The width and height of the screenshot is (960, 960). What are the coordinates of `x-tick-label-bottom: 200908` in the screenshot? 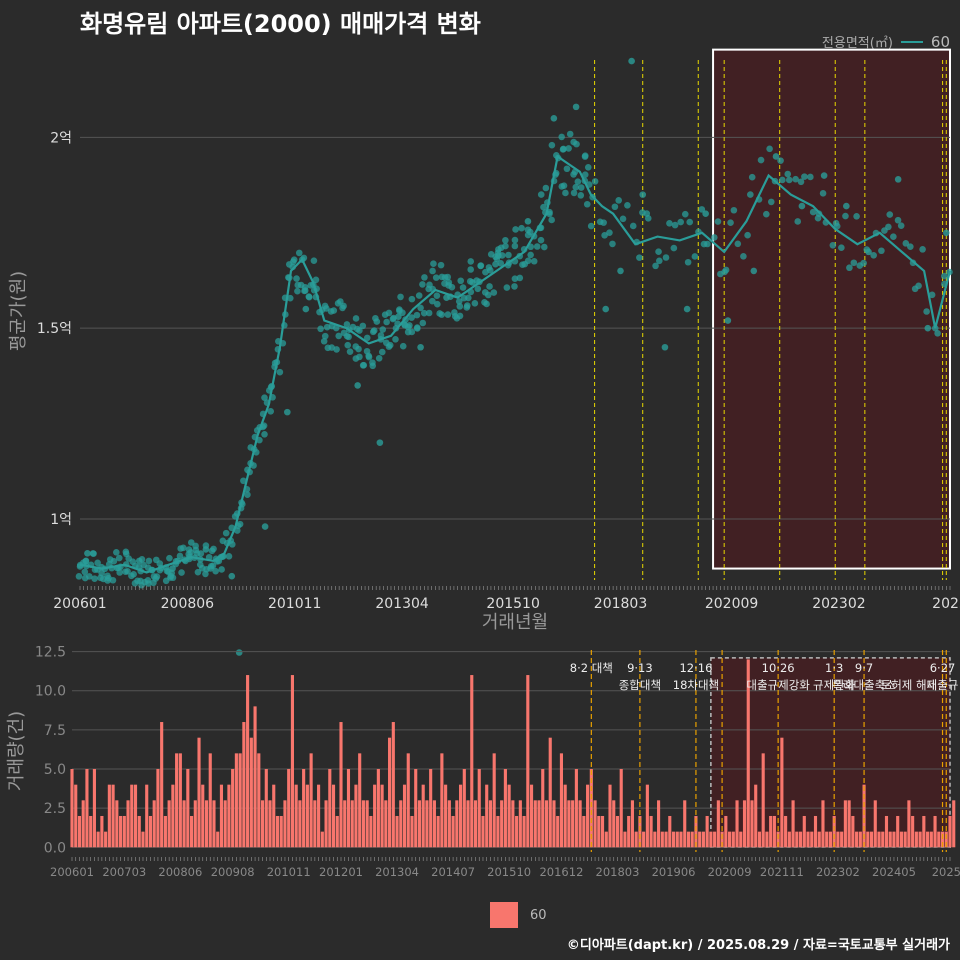 It's located at (233, 872).